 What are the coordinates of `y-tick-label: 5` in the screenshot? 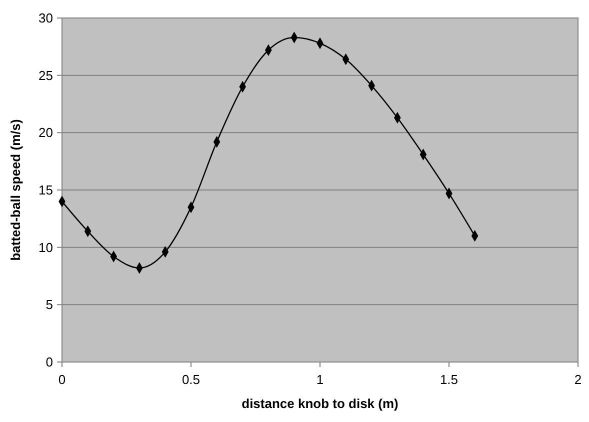 It's located at (49, 304).